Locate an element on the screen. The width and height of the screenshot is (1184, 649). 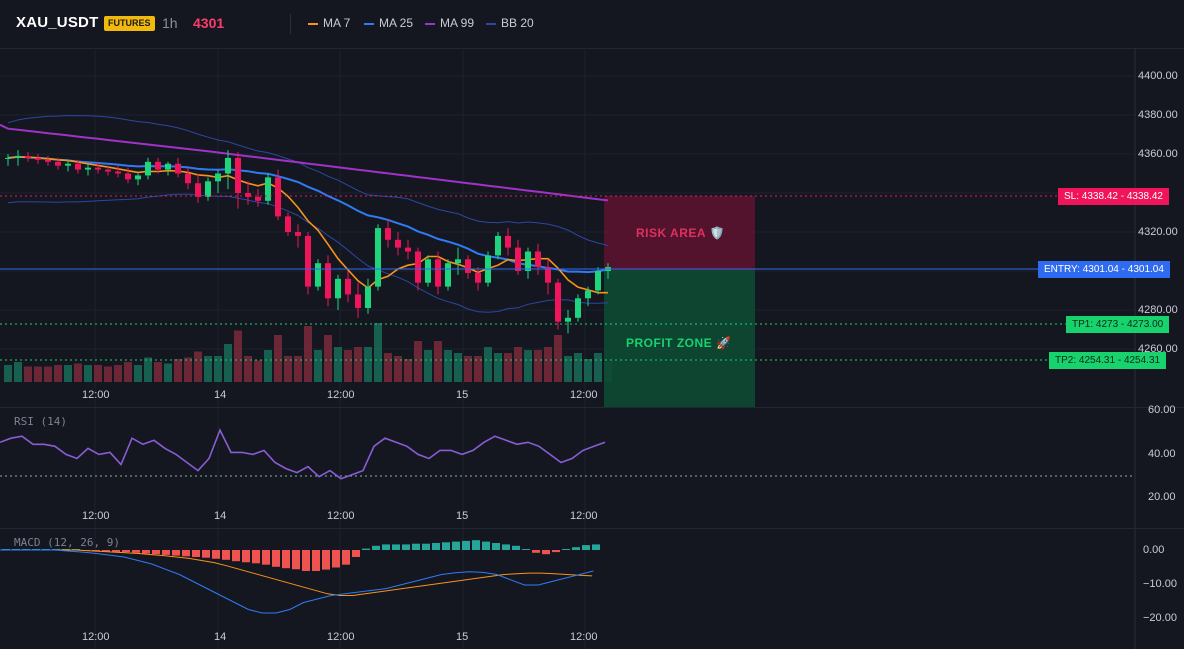
legend-label-ma7: MA 7 is located at coordinates (337, 23).